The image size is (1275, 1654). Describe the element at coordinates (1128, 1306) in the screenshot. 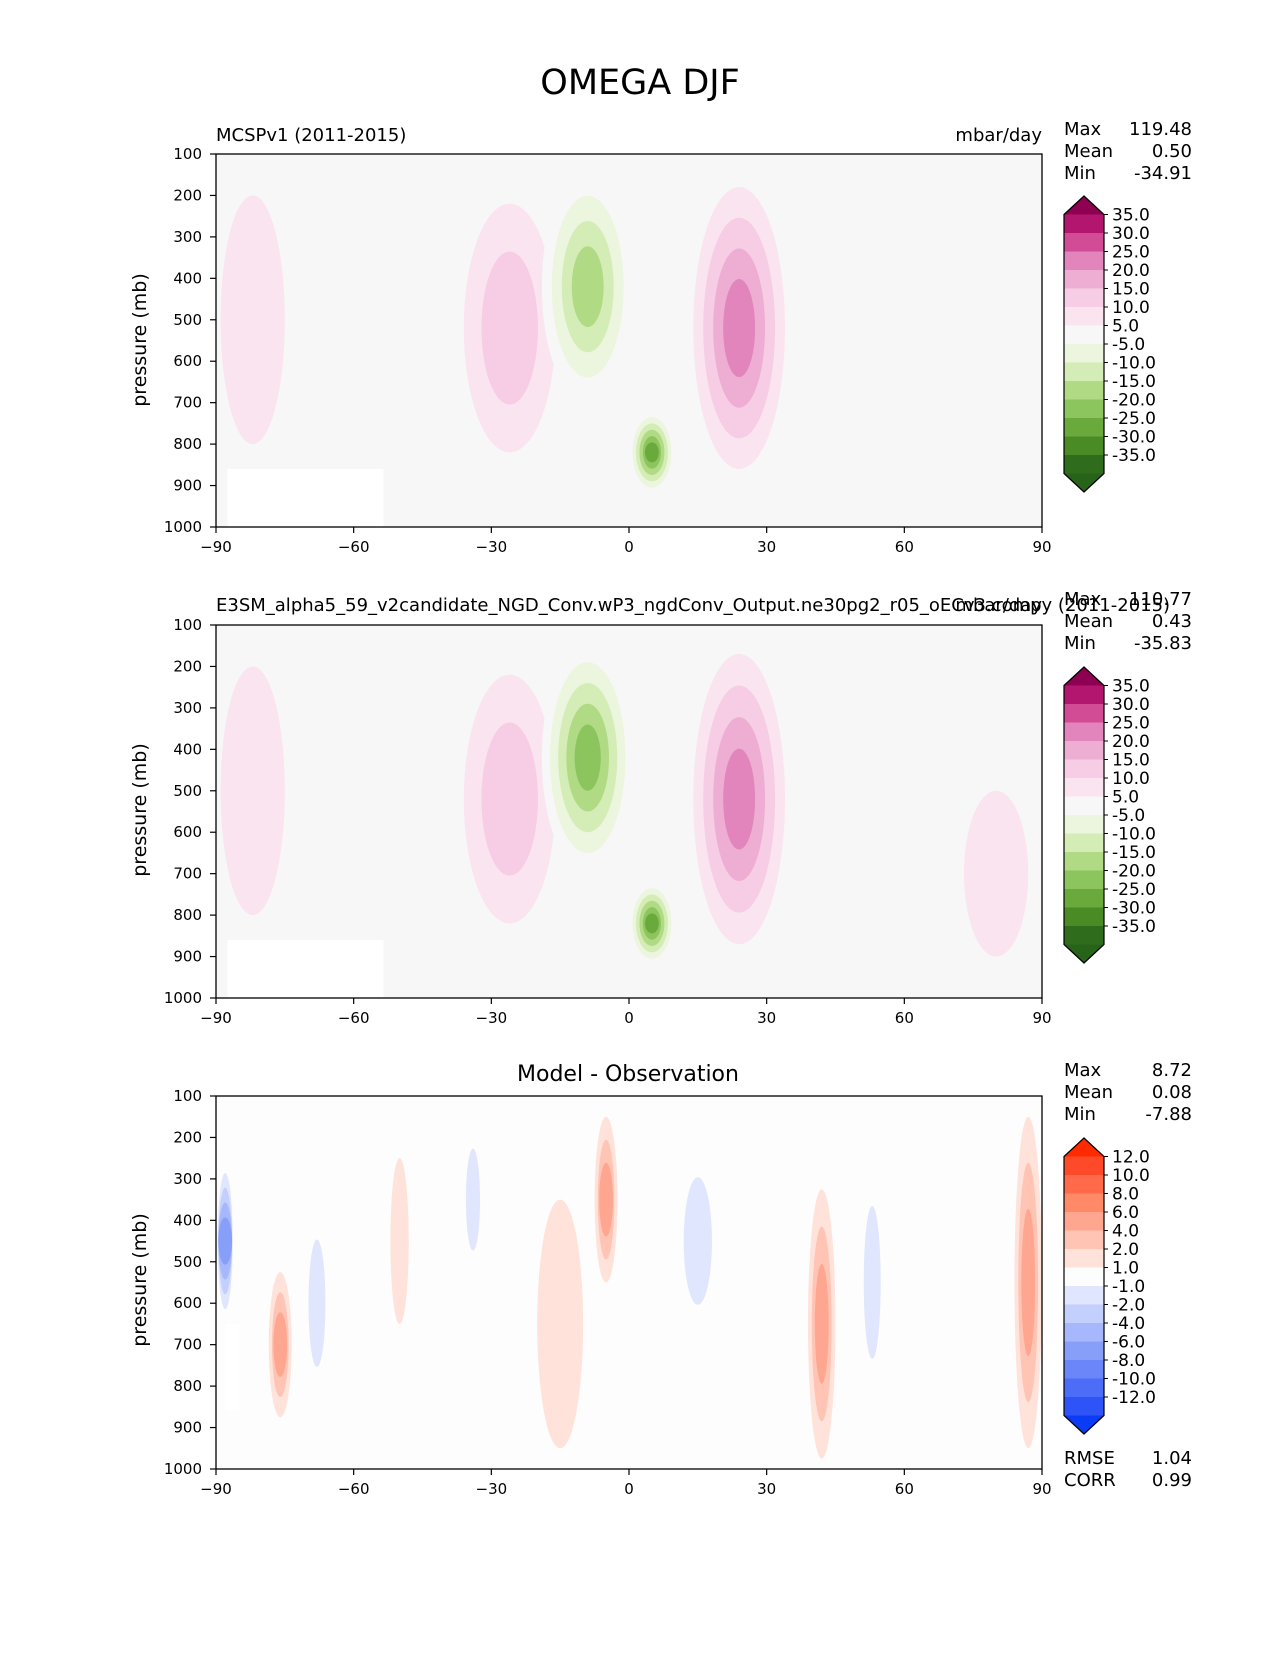

I see `colorbar-tick-label: -2.0` at that location.